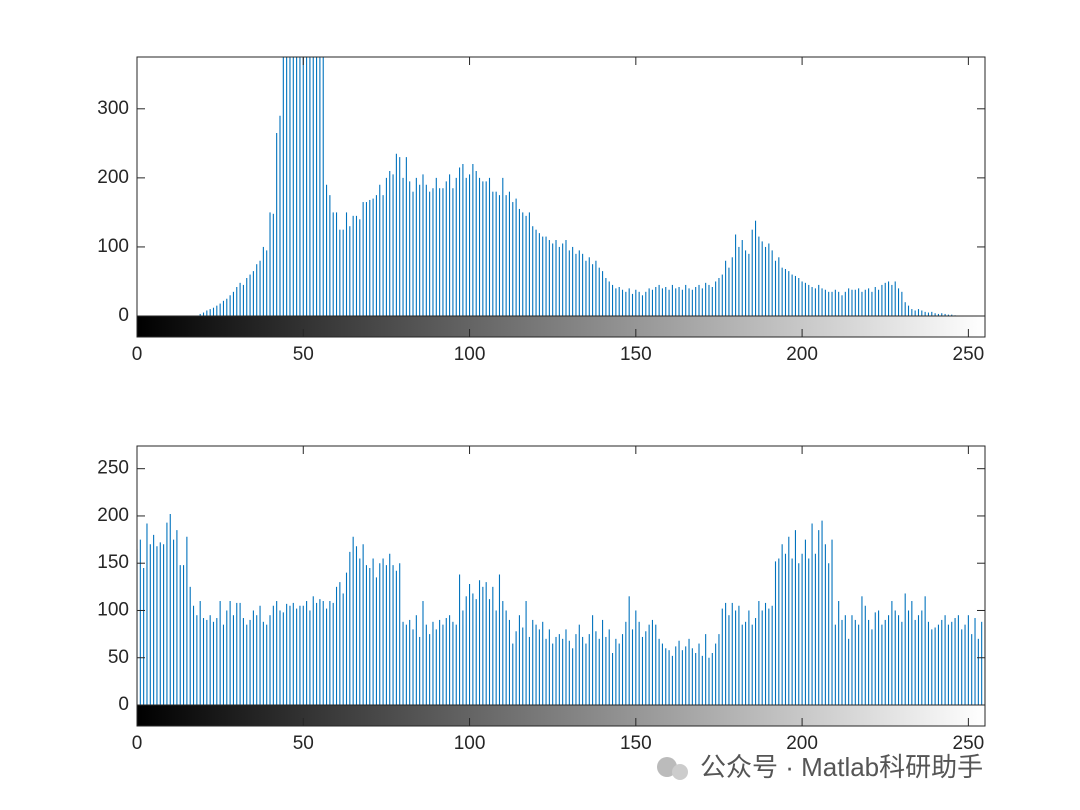 Image resolution: width=1080 pixels, height=810 pixels. Describe the element at coordinates (113, 108) in the screenshot. I see `y-tick-label: 300` at that location.